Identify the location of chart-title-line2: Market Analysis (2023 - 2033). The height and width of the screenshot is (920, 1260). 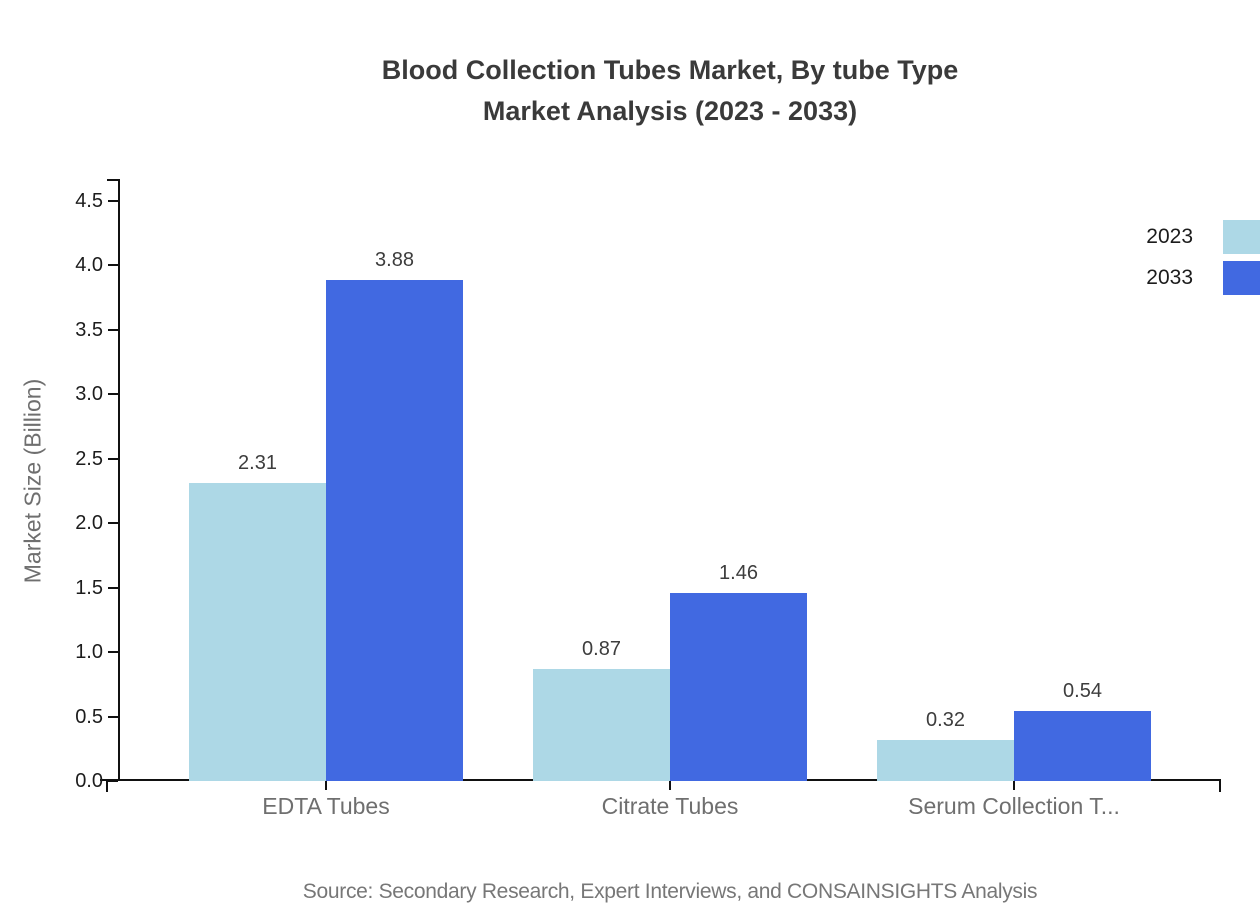
(670, 111).